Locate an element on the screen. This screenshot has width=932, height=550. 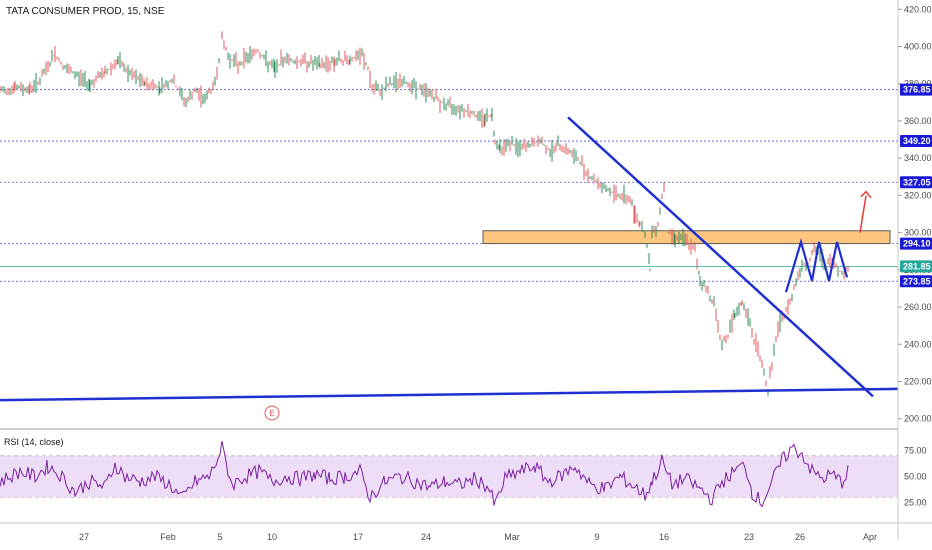
time-tick-label: 23 is located at coordinates (749, 537).